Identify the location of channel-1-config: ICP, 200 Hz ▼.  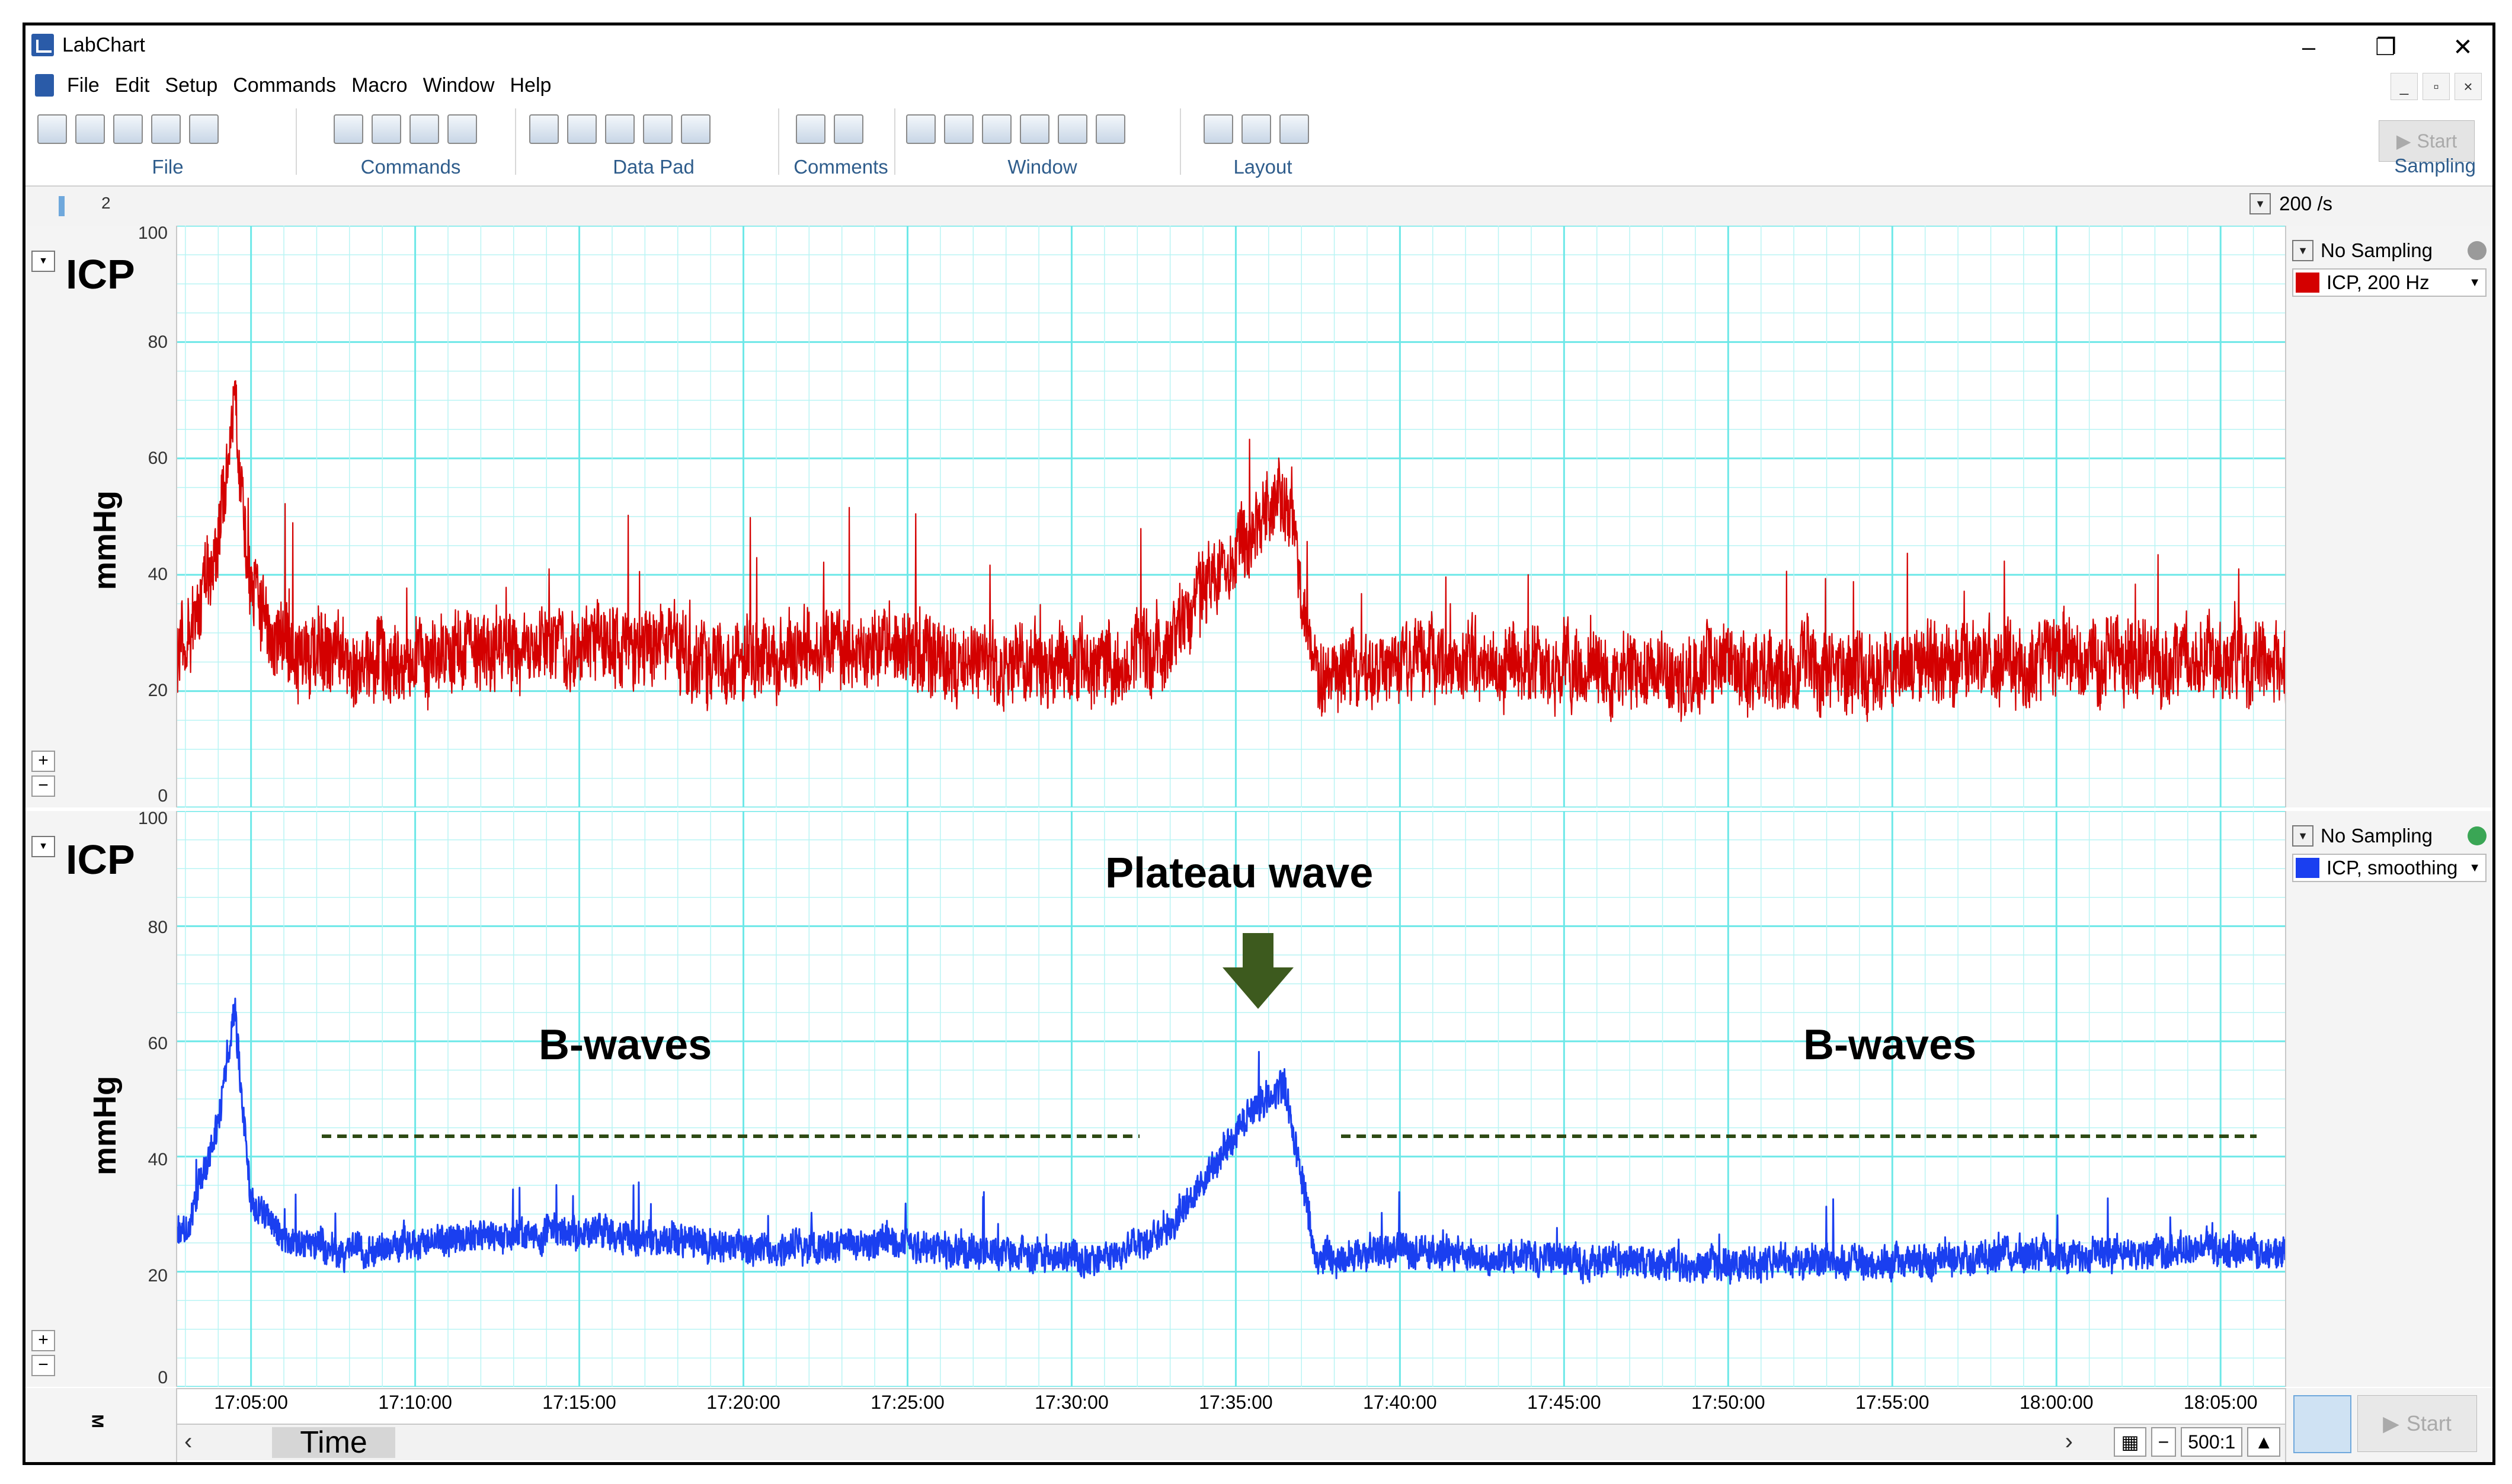
(2389, 282).